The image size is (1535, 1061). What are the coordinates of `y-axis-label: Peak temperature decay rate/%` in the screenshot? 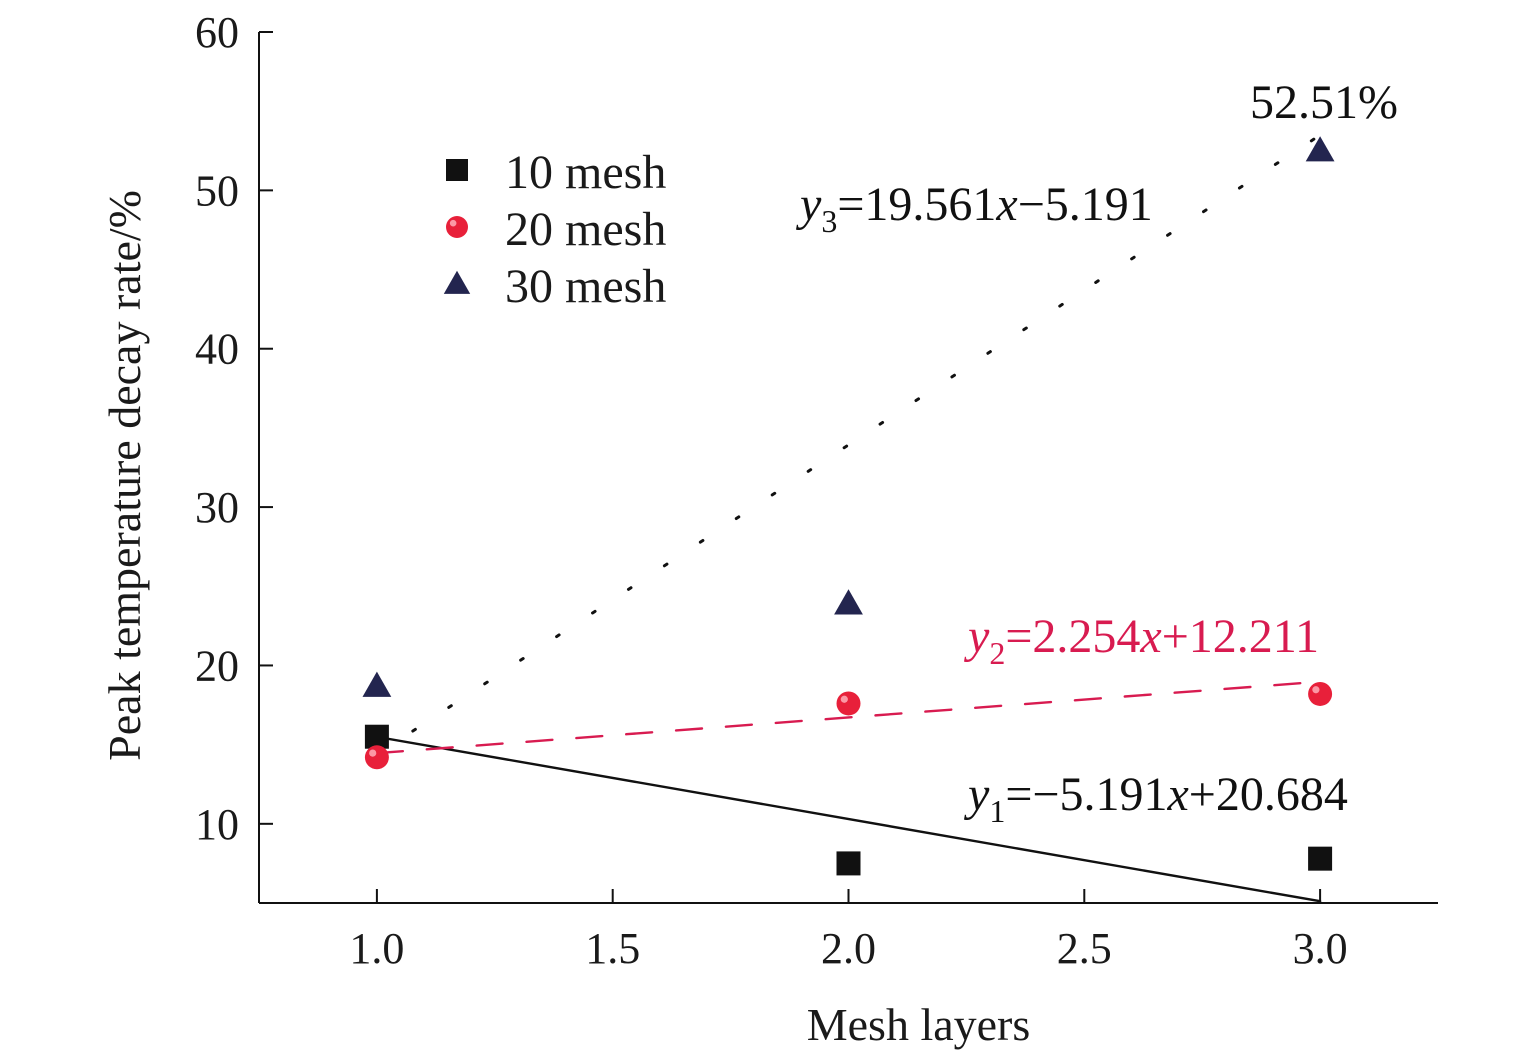 It's located at (124, 475).